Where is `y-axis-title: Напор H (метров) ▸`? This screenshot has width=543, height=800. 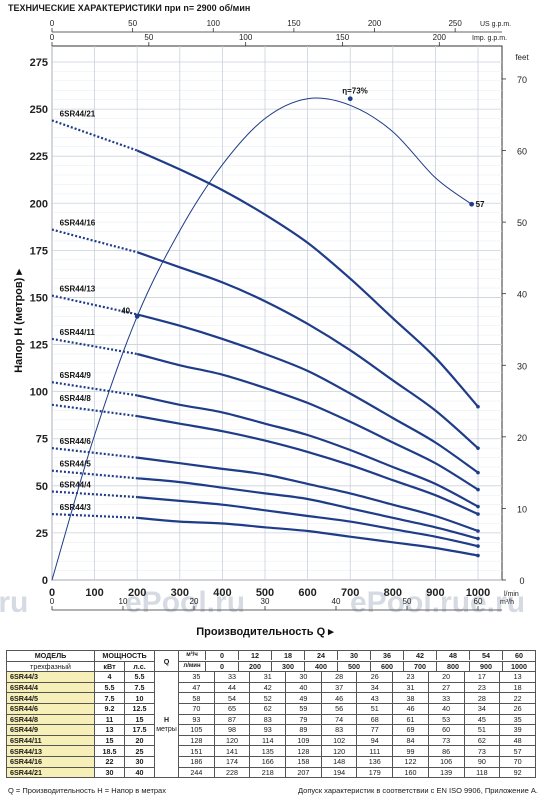
y-axis-title: Напор H (метров) ▸ is located at coordinates (19, 321).